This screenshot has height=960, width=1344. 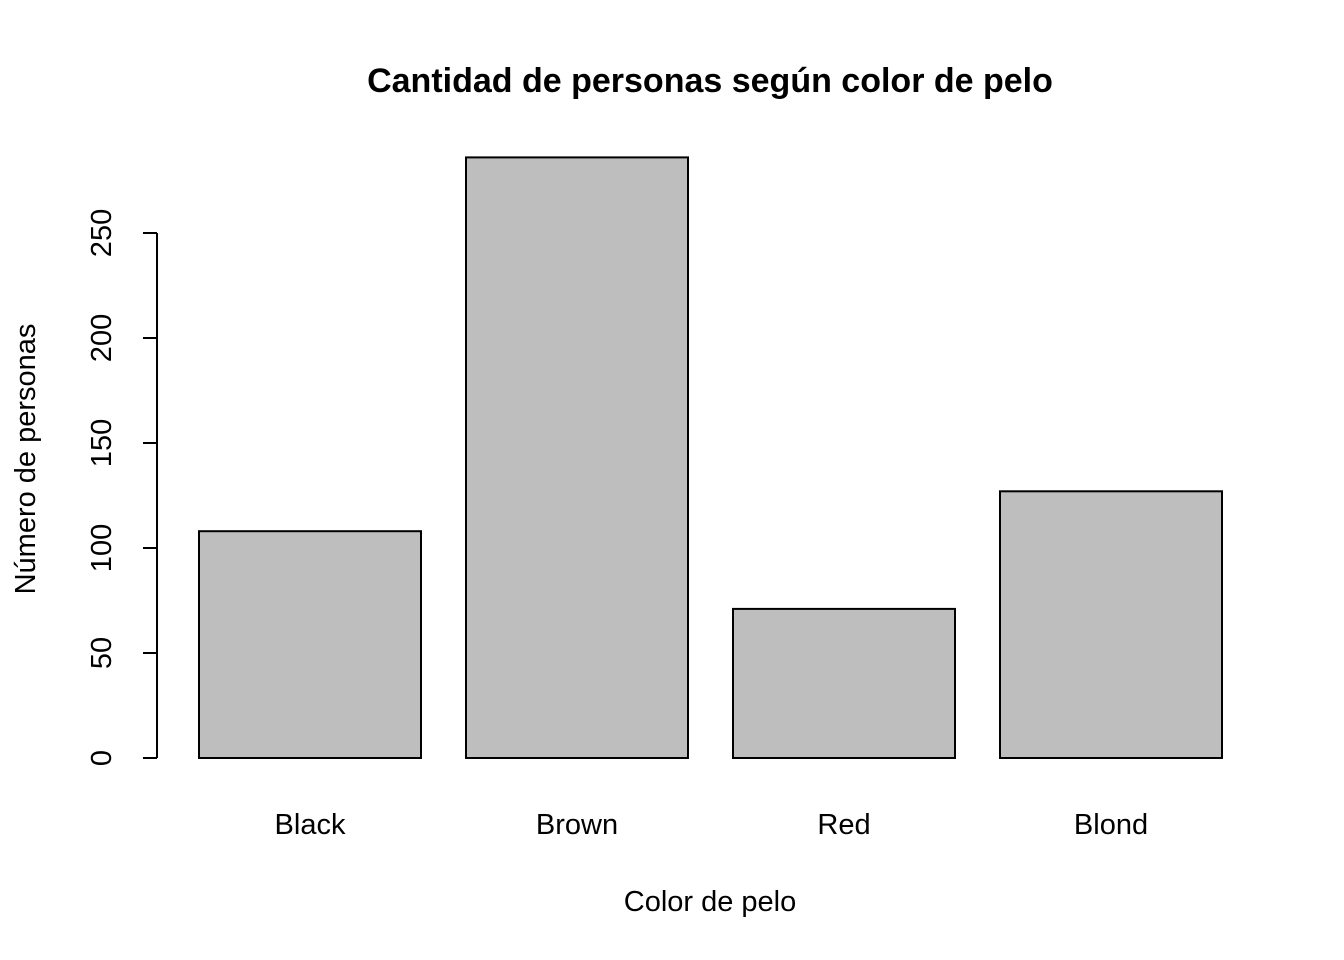 I want to click on x-tick-label-blond: Blond, so click(x=1111, y=825).